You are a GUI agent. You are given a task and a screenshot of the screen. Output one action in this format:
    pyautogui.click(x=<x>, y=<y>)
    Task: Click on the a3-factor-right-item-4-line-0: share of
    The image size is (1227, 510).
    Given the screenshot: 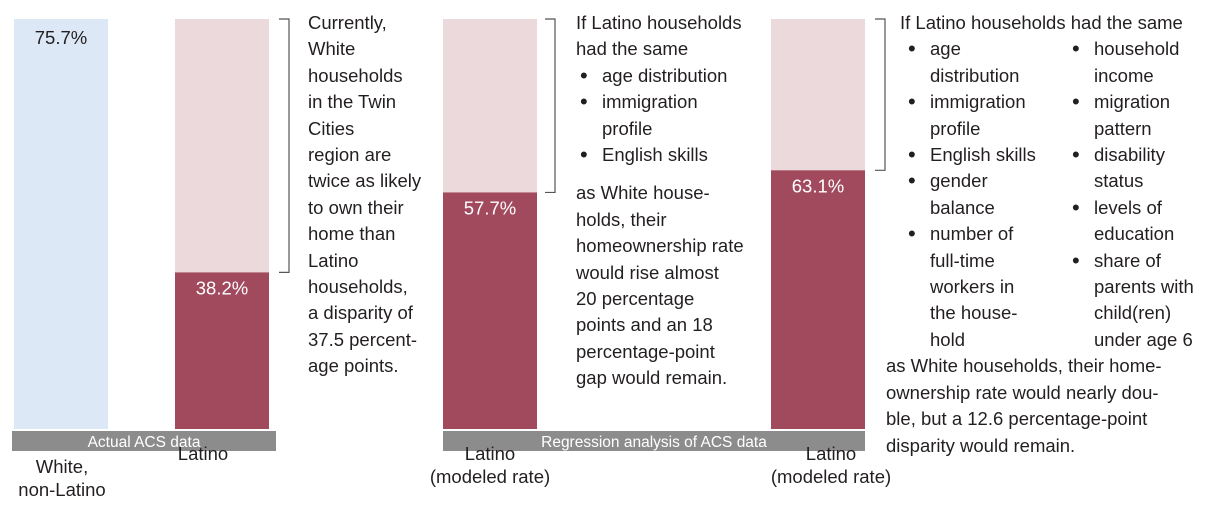 What is the action you would take?
    pyautogui.click(x=1127, y=260)
    